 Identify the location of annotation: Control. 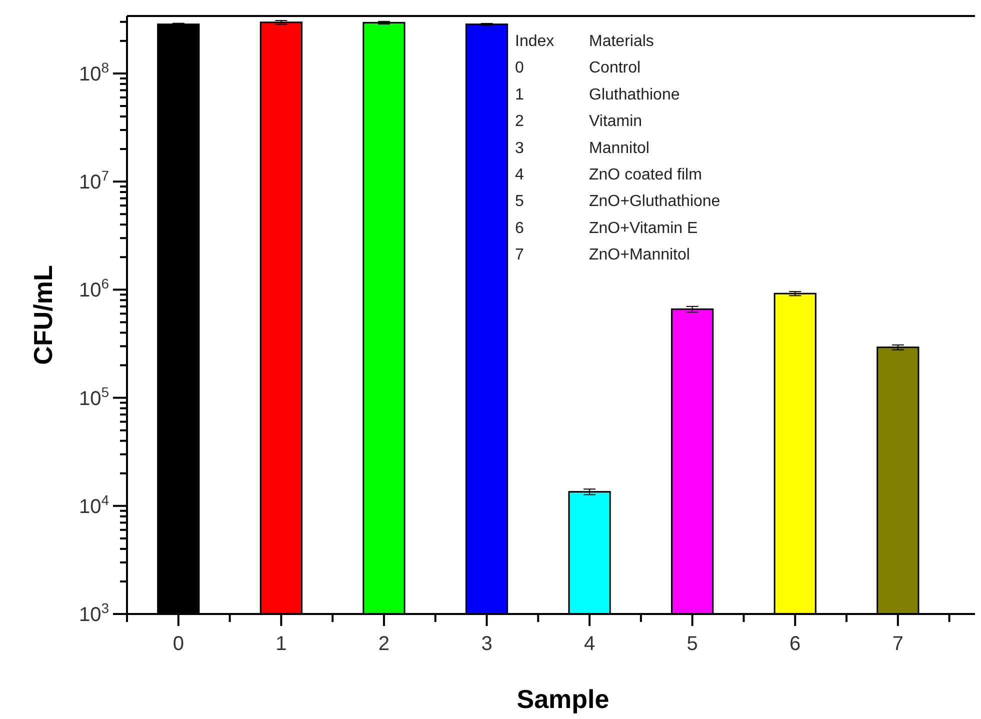
(615, 68).